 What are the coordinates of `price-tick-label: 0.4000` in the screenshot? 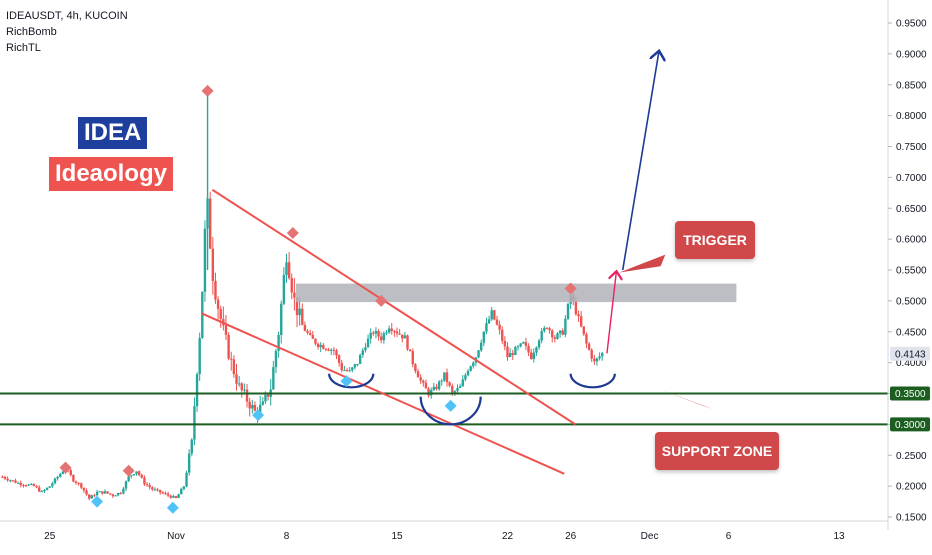 It's located at (911, 363).